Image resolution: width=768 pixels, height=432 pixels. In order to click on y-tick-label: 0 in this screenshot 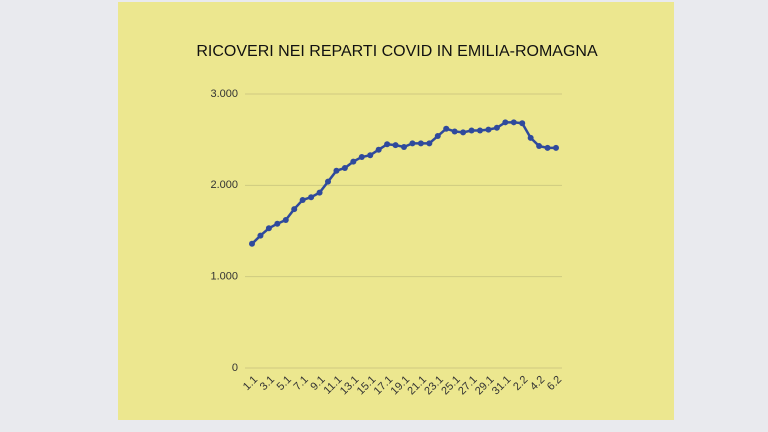, I will do `click(235, 368)`.